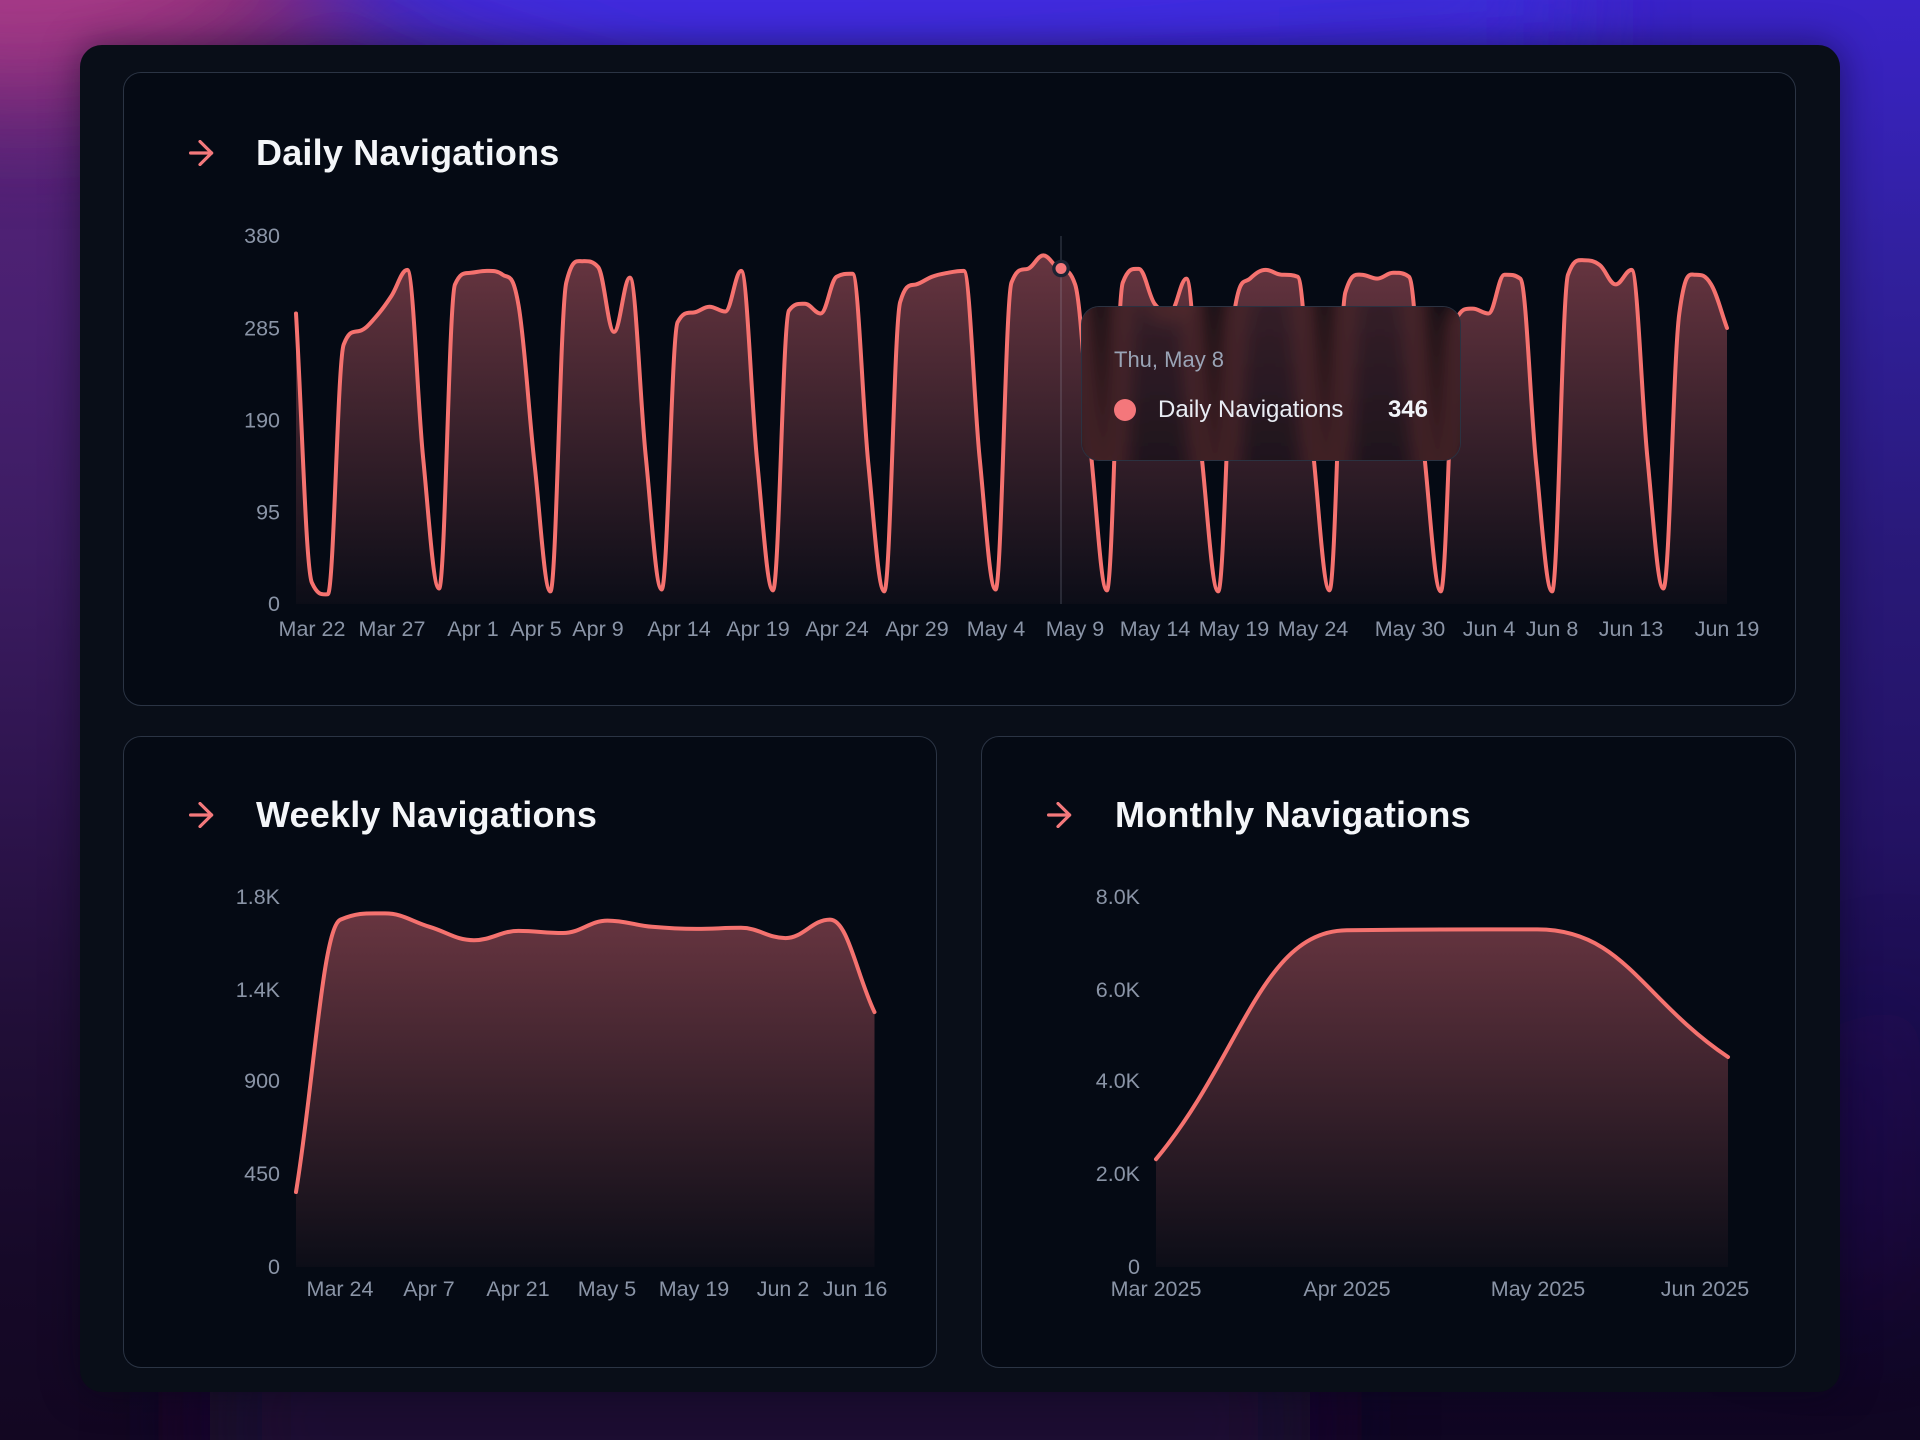  I want to click on svg-text: Apr 5, so click(535, 629).